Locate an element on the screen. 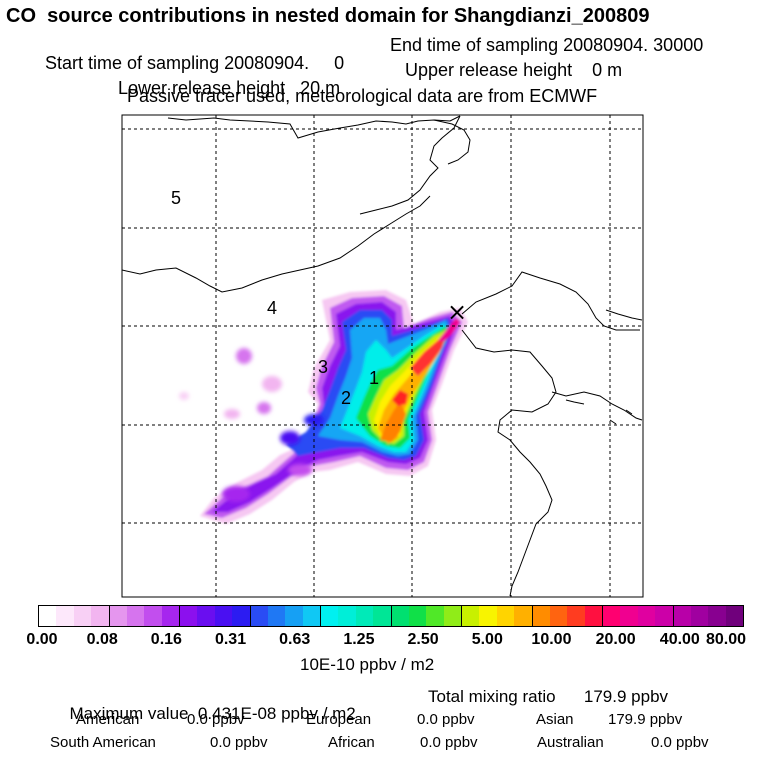  australian-value: 0.0 ppbv is located at coordinates (680, 742).